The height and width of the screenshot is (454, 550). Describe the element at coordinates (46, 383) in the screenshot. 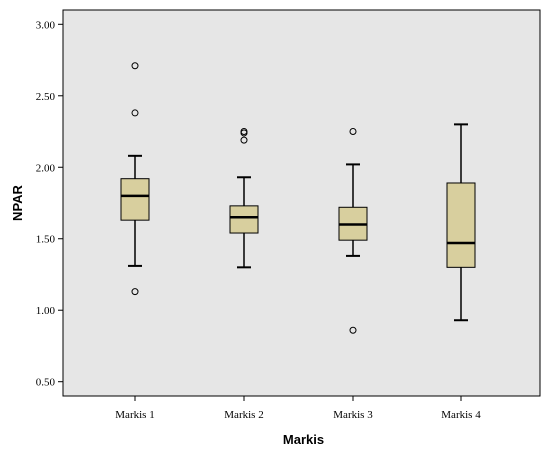

I see `y-tick-label: 0.50` at that location.